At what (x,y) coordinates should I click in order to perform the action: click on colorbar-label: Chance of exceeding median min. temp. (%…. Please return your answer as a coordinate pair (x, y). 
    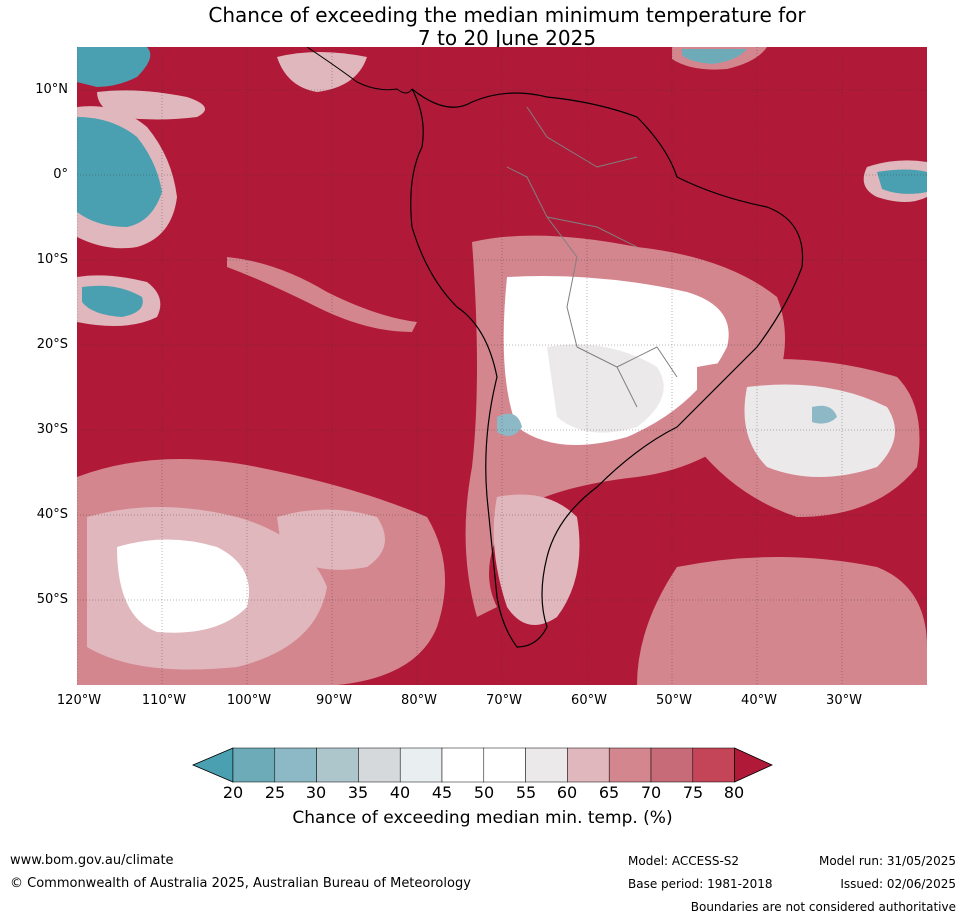
    Looking at the image, I should click on (482, 818).